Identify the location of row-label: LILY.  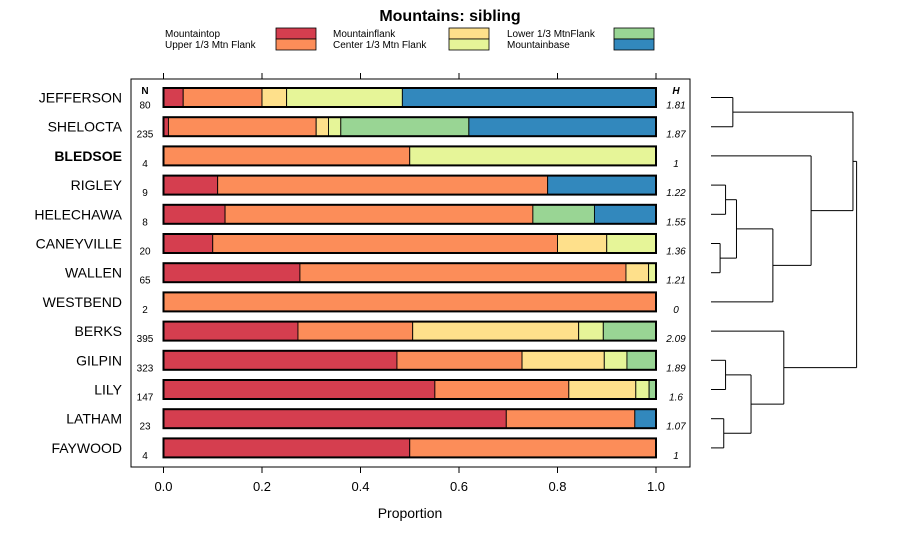
(108, 390).